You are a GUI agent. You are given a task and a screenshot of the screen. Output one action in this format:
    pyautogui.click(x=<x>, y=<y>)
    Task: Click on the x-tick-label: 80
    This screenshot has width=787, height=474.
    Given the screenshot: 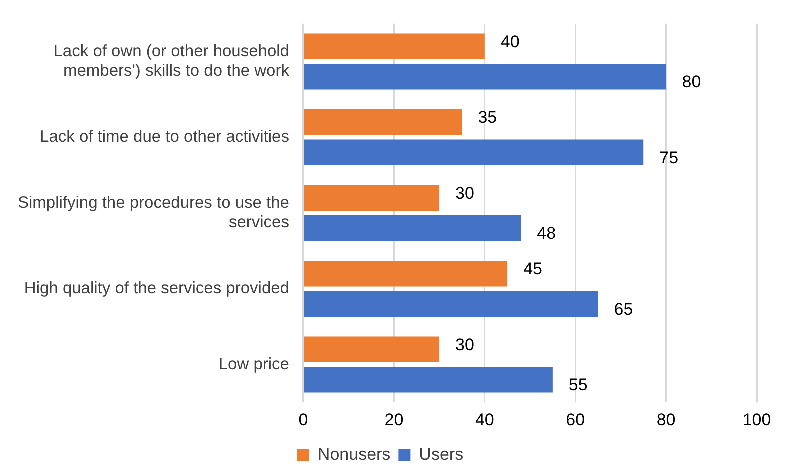 What is the action you would take?
    pyautogui.click(x=666, y=420)
    